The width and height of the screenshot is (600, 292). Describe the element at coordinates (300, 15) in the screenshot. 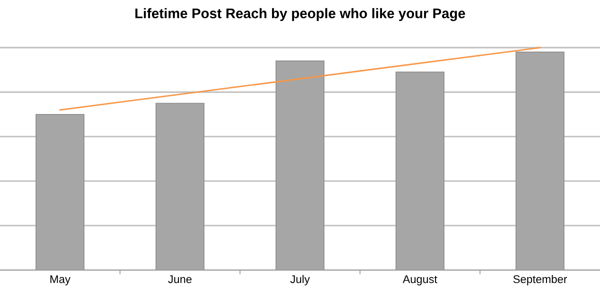

I see `chart-title: Lifetime Post Reach by people who like your Page` at that location.